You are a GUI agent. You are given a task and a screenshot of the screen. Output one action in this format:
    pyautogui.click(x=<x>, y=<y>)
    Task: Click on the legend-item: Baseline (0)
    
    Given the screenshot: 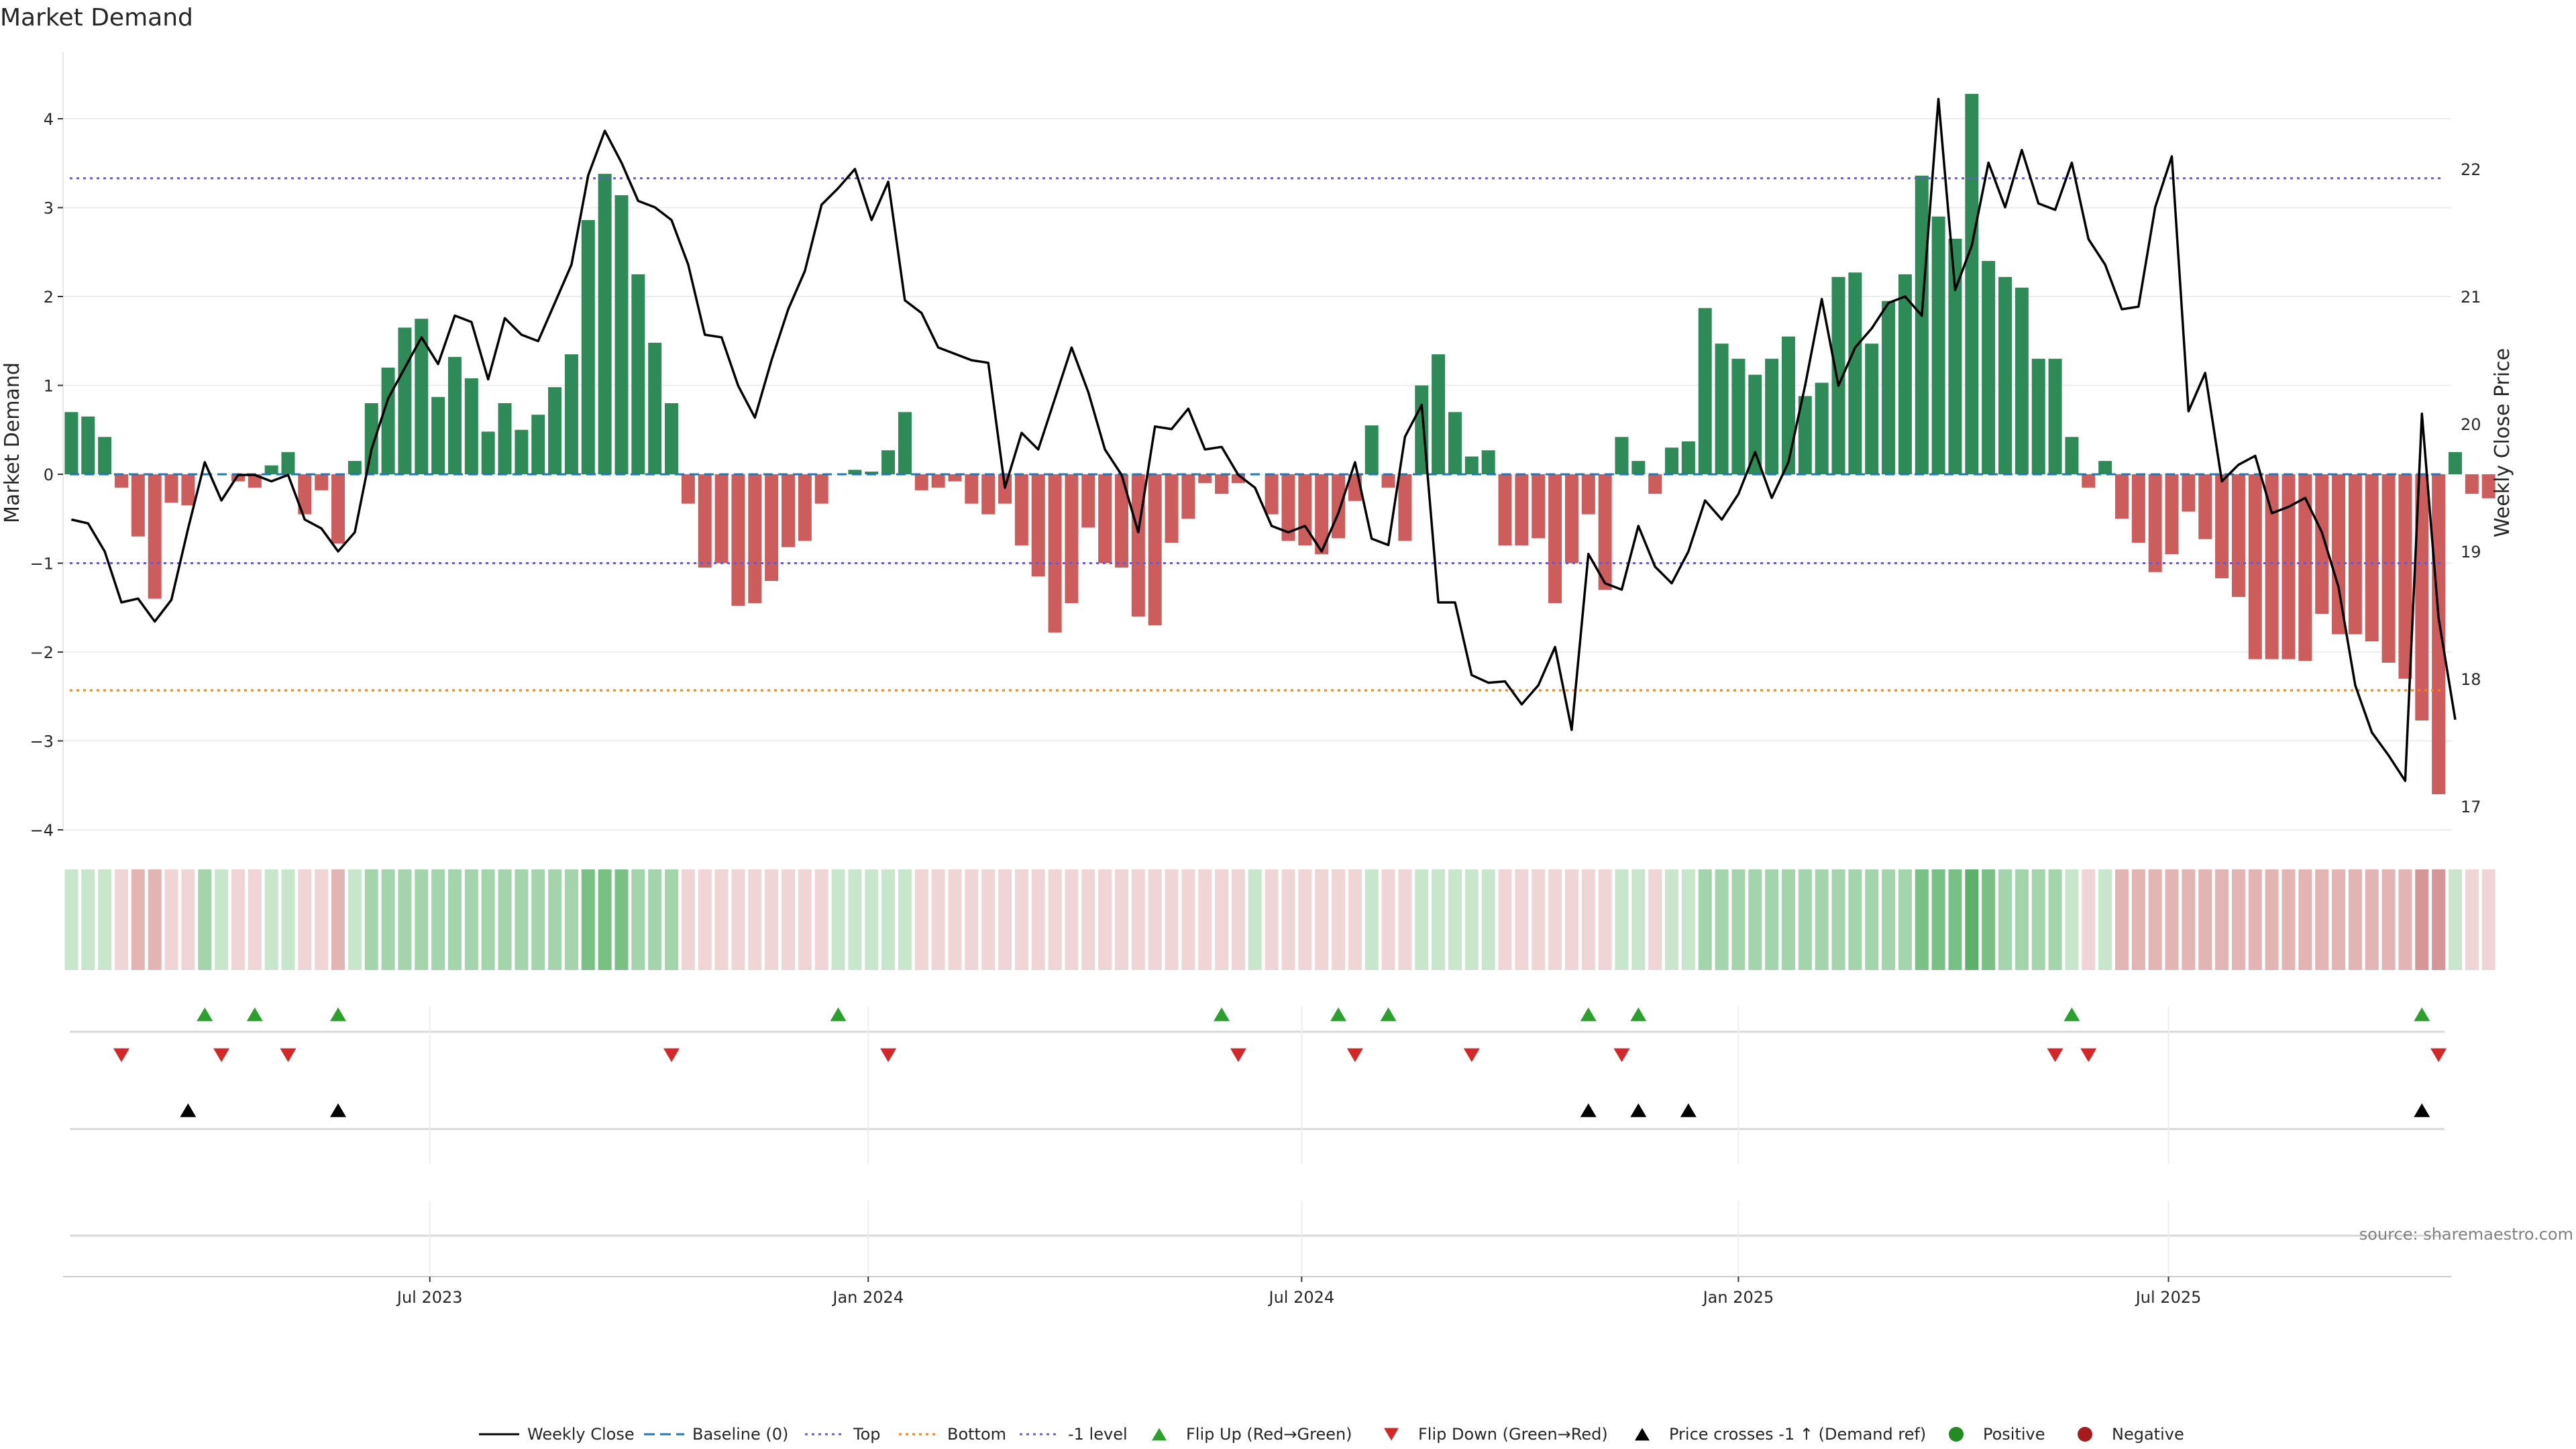 What is the action you would take?
    pyautogui.click(x=716, y=1434)
    